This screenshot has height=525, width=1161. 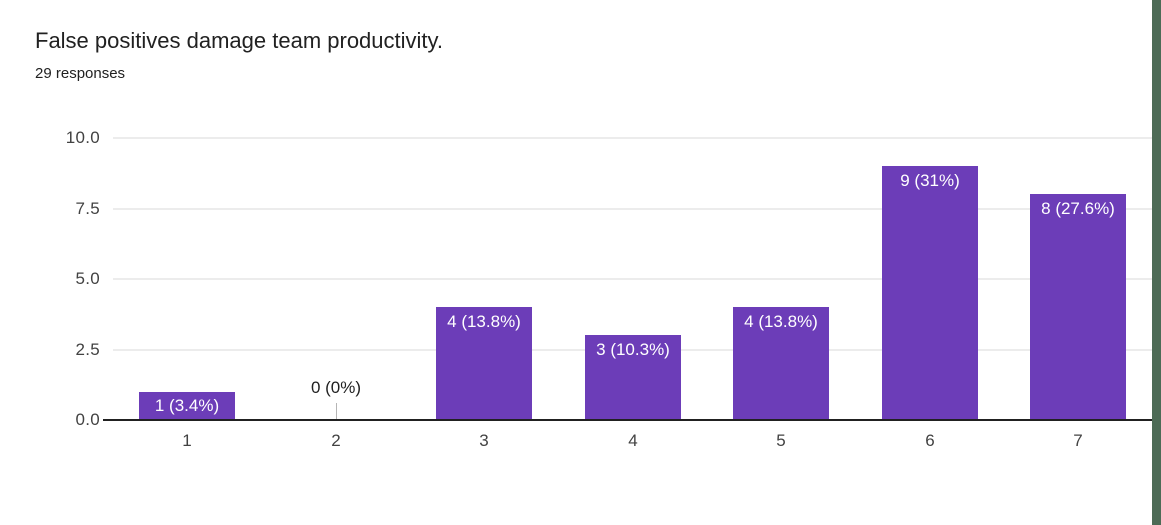 I want to click on y-tick-label: 2.5, so click(x=87, y=349).